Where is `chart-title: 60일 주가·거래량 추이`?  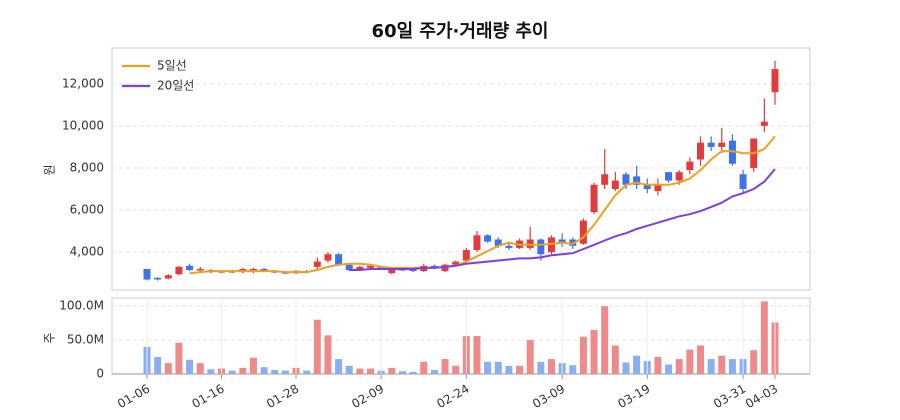
chart-title: 60일 주가·거래량 추이 is located at coordinates (460, 31).